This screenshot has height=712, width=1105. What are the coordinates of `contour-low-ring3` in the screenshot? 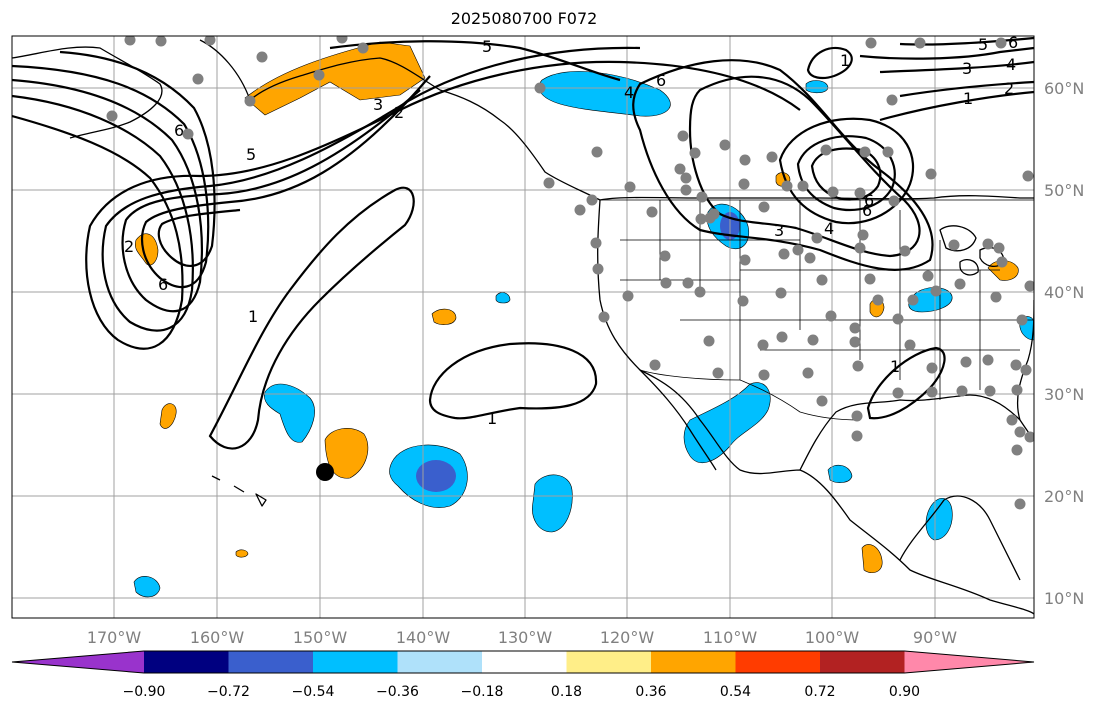 It's located at (846, 174).